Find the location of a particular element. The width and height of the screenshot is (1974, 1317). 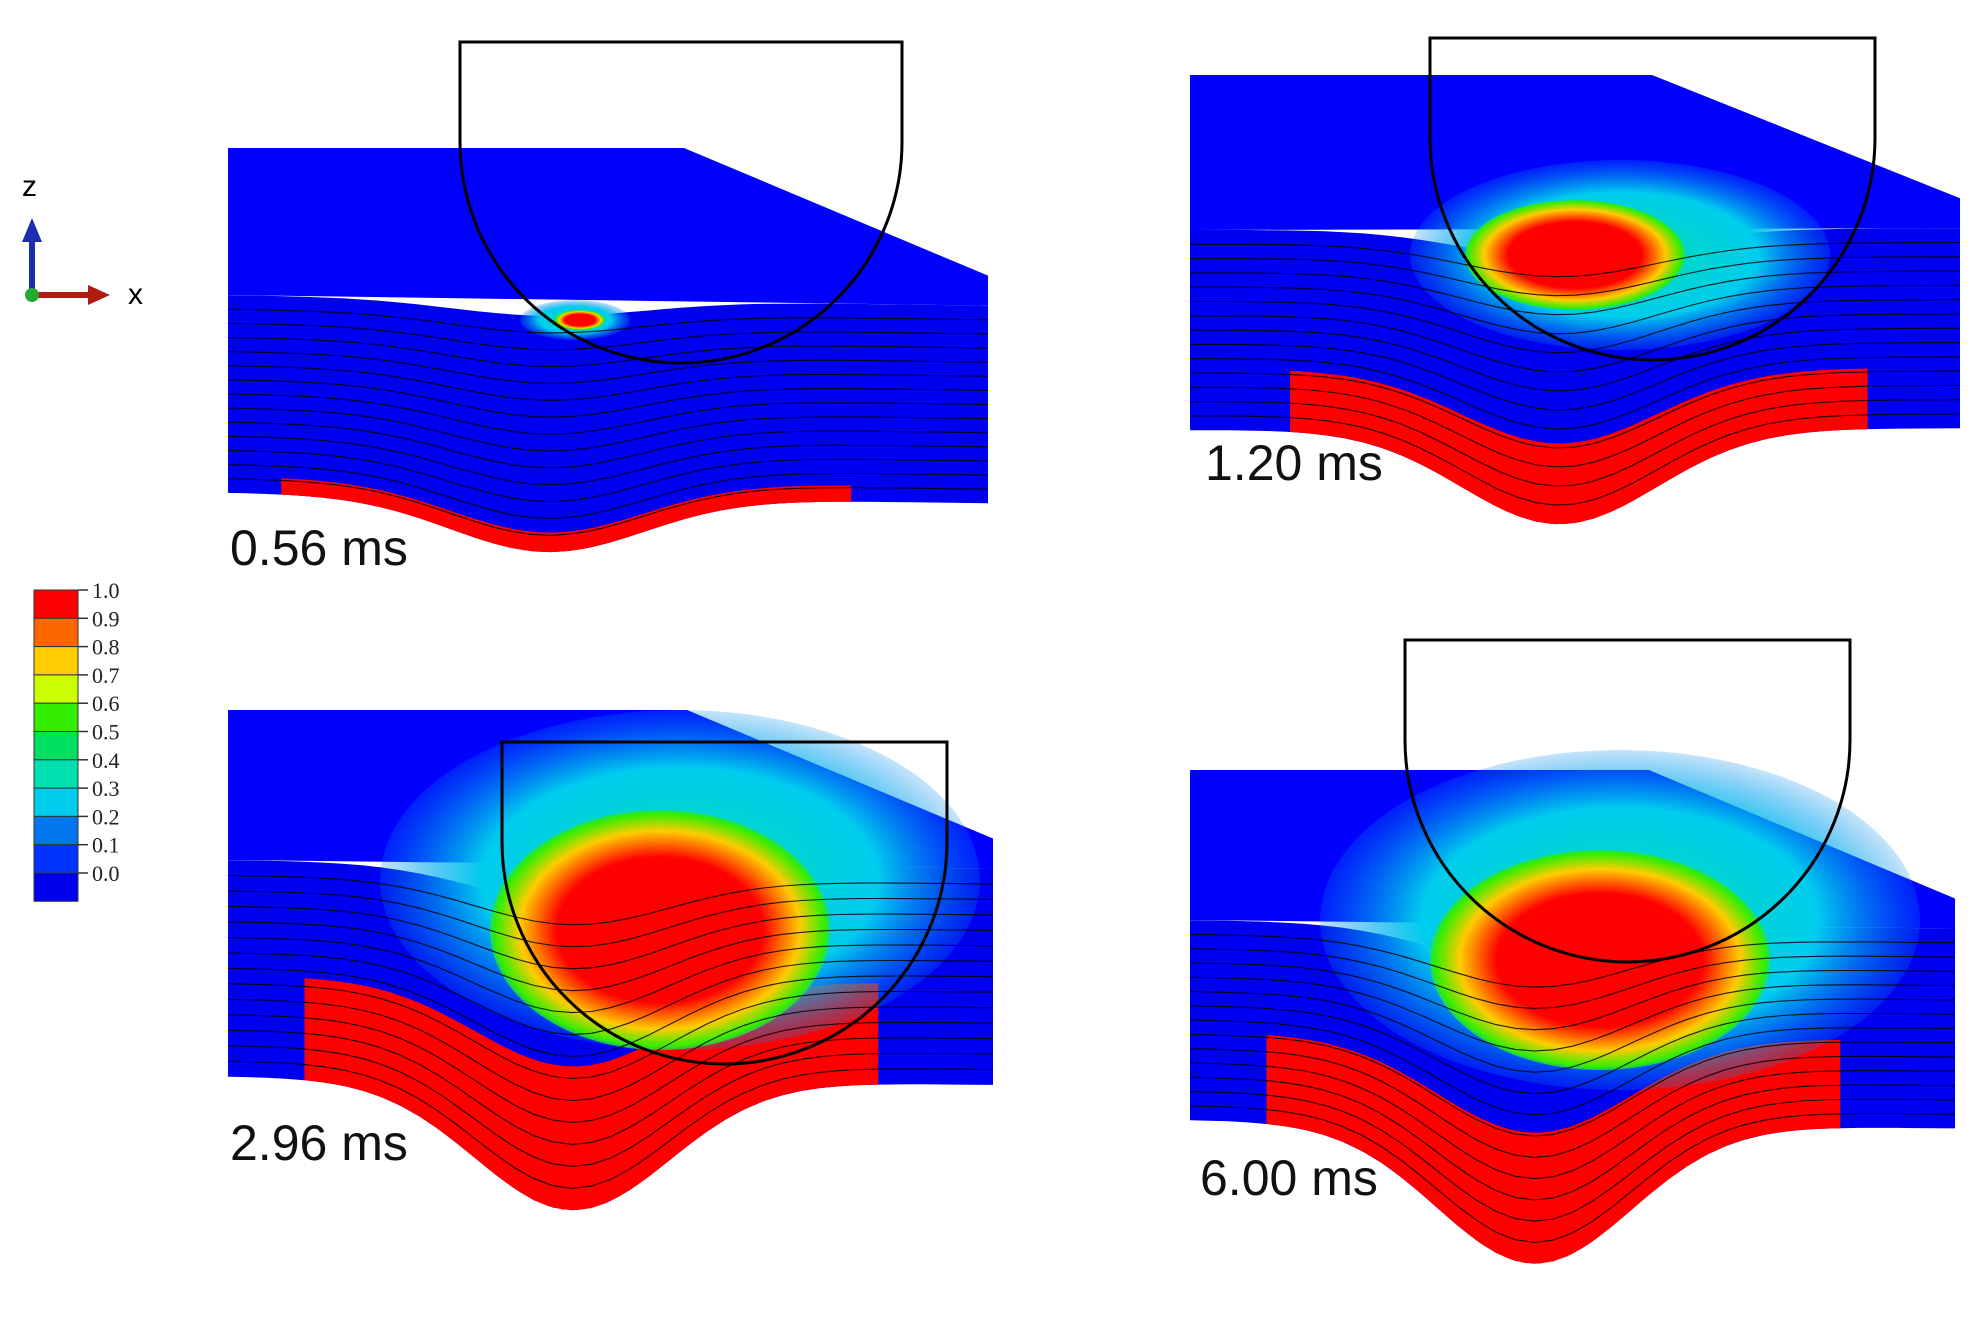

legend-tick-label: 1.0 is located at coordinates (106, 590).